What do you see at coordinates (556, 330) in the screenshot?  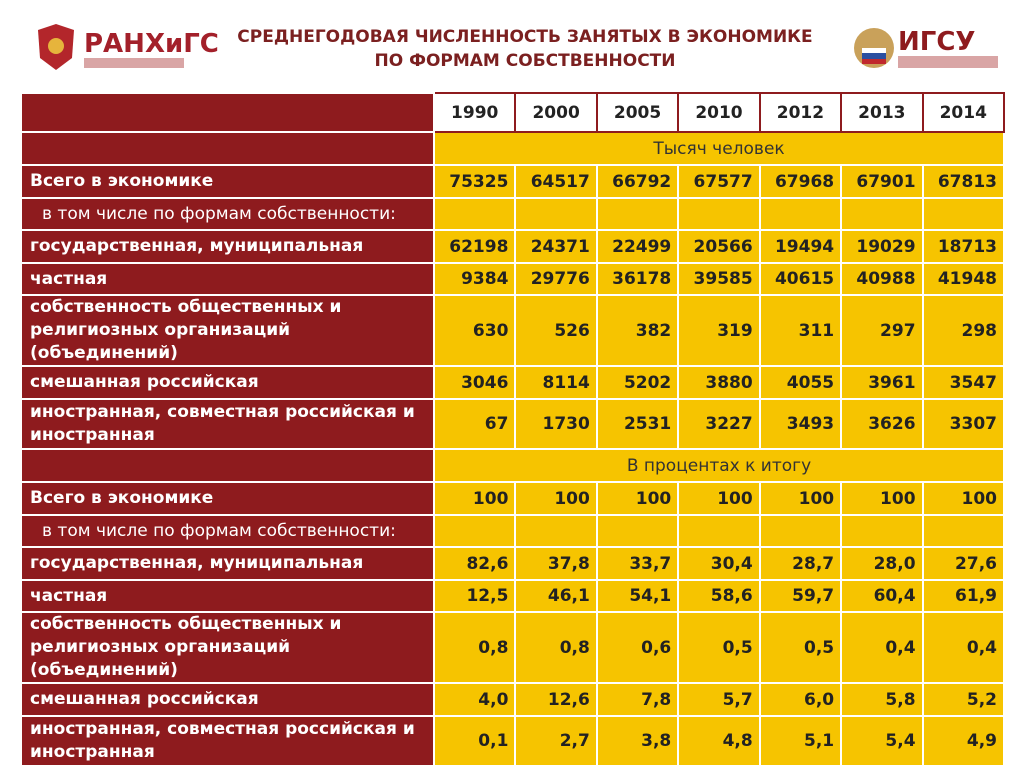 I see `value-cell: 526` at bounding box center [556, 330].